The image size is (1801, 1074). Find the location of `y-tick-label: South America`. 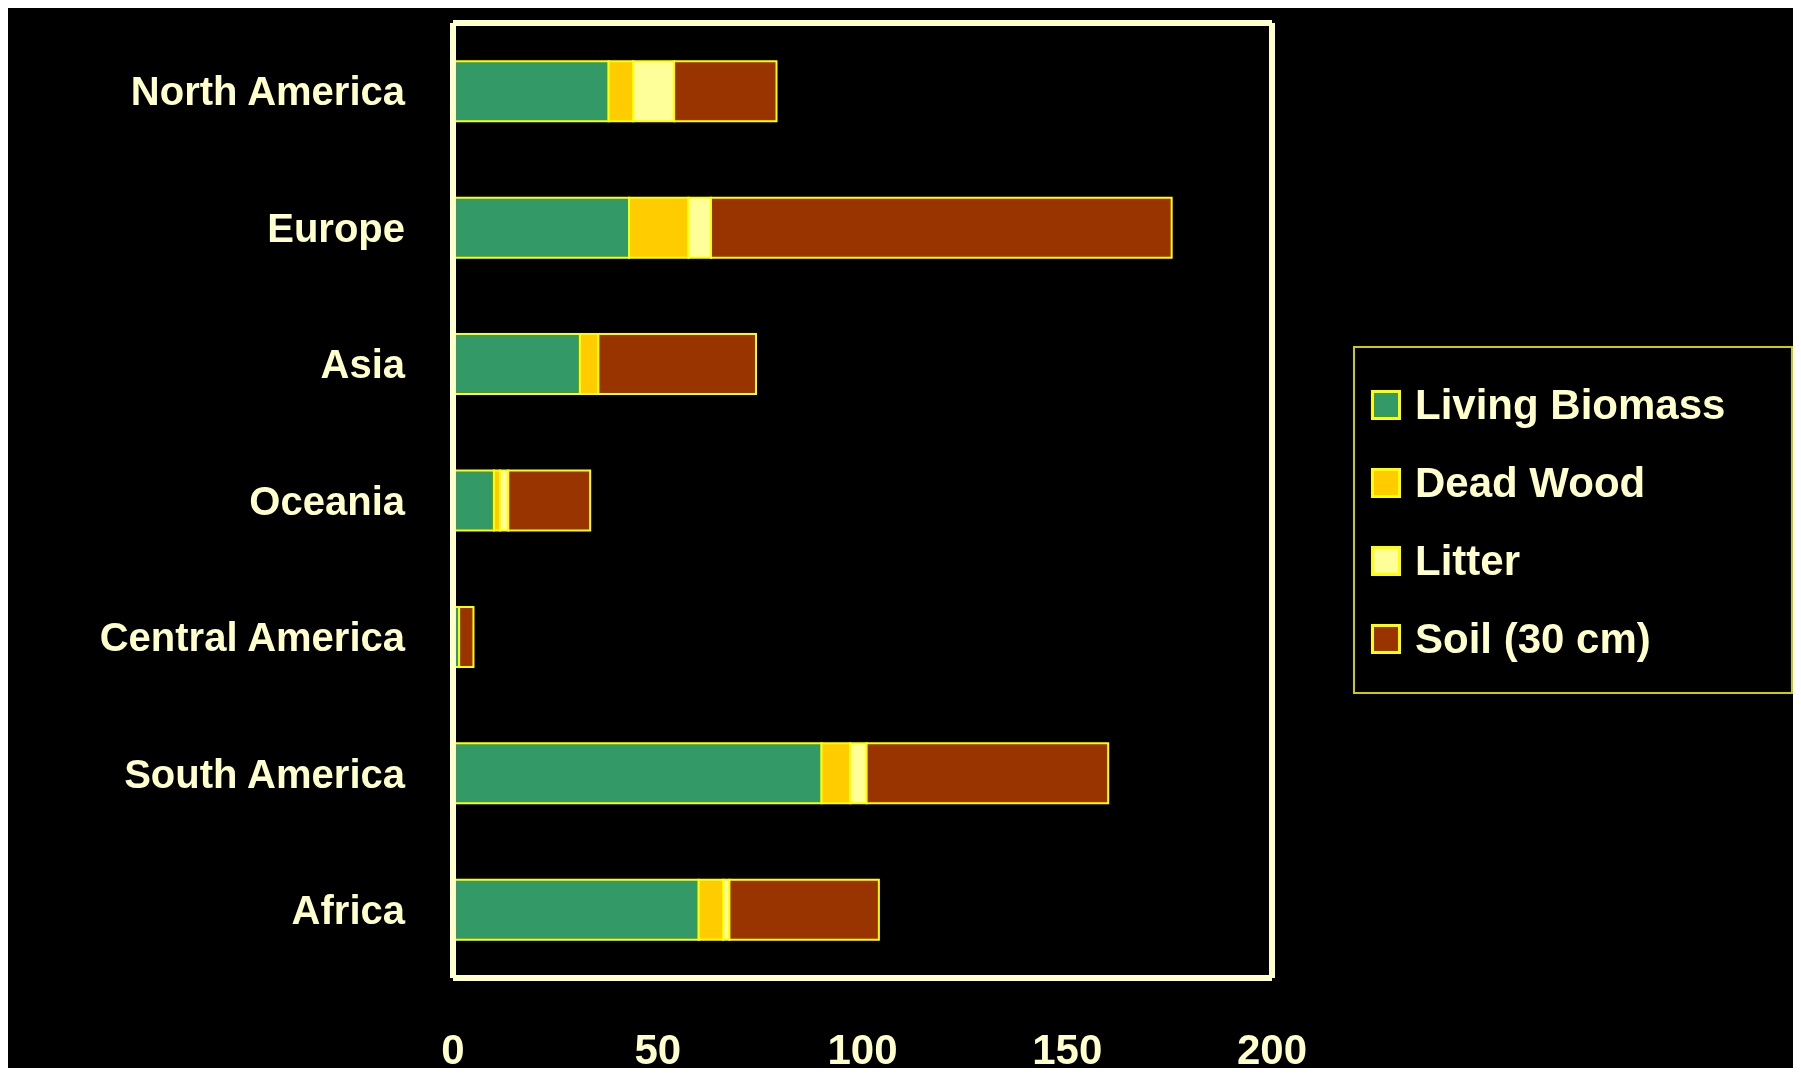

y-tick-label: South America is located at coordinates (265, 773).